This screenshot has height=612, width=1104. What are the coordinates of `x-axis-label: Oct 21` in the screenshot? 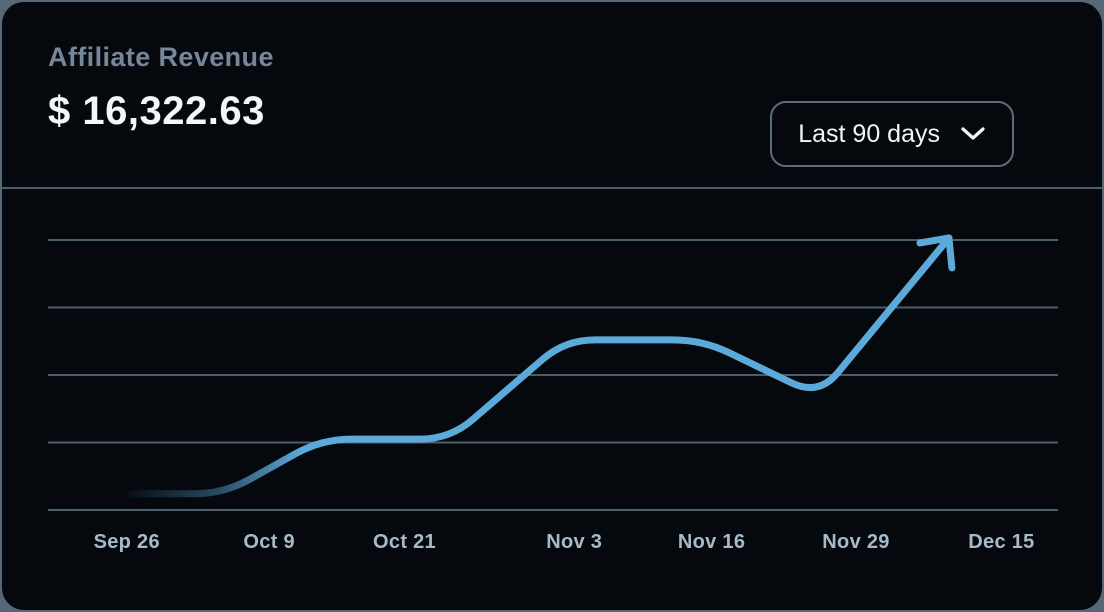 It's located at (404, 542).